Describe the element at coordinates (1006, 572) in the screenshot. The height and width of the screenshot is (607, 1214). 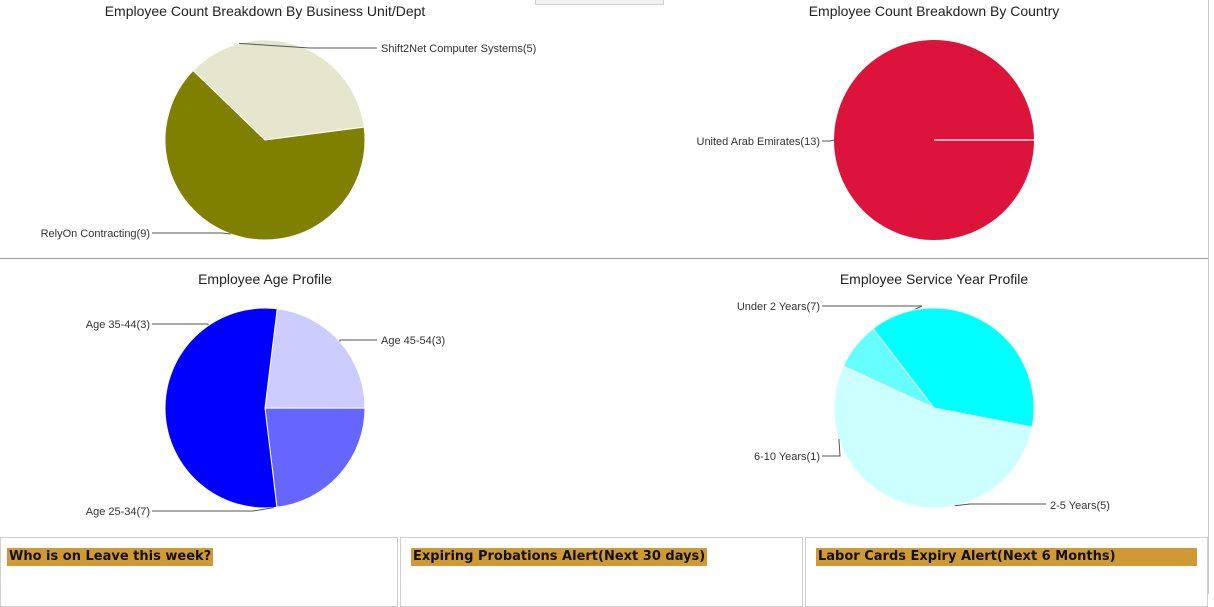
I see `panel-labor-cards: Labor Cards Expiry Alert(Next 6 Months)` at that location.